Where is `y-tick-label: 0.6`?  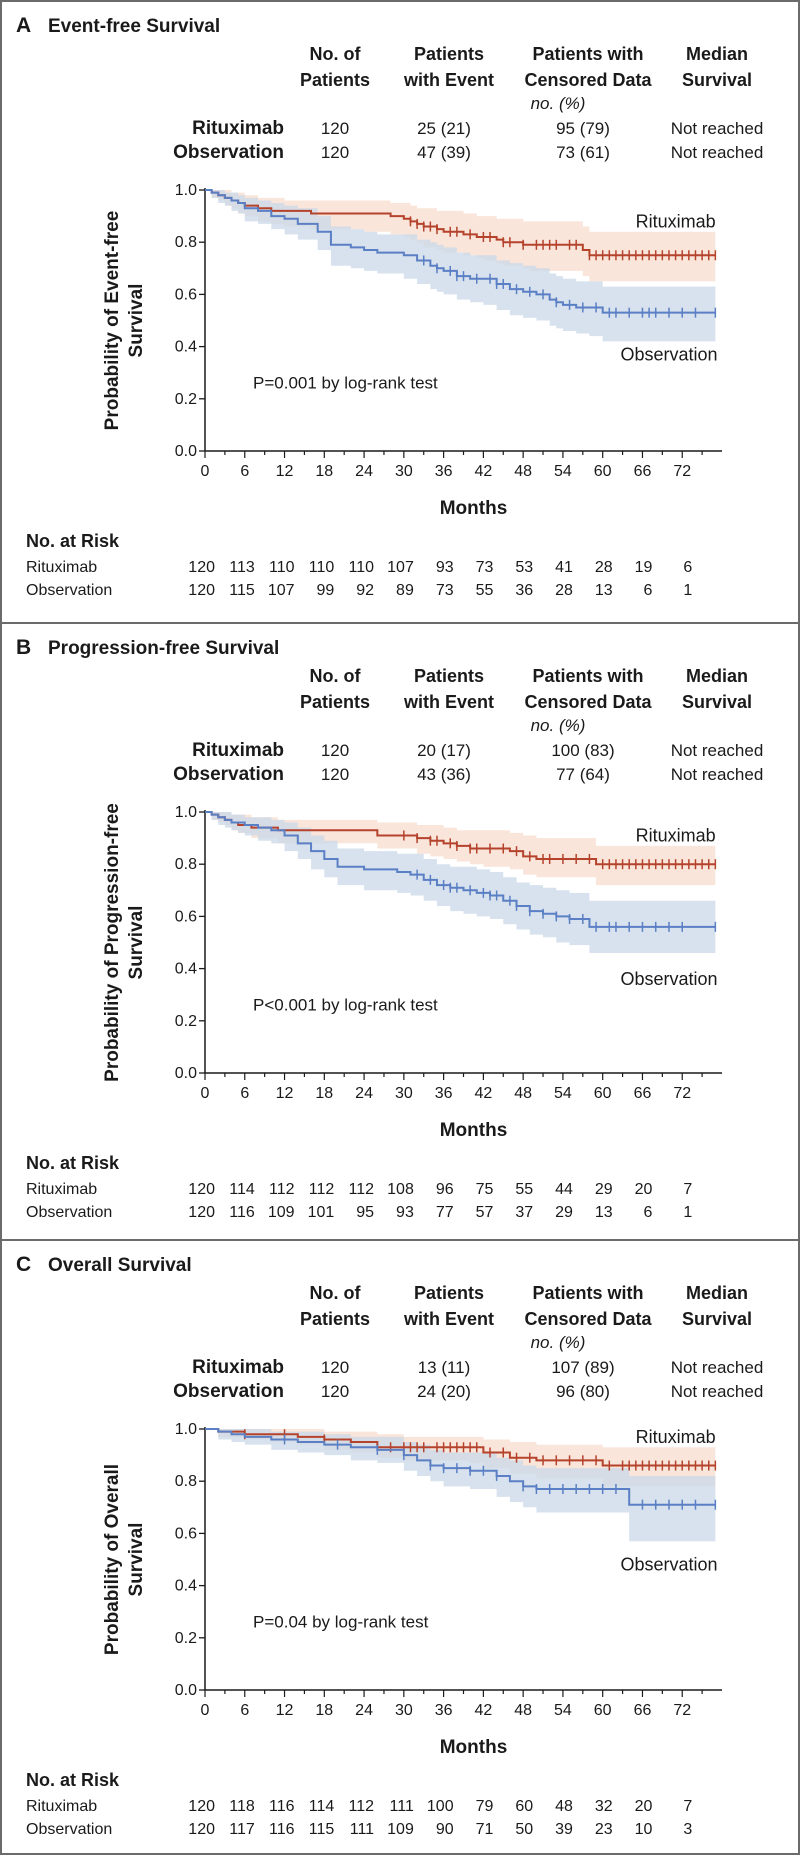
y-tick-label: 0.6 is located at coordinates (186, 294).